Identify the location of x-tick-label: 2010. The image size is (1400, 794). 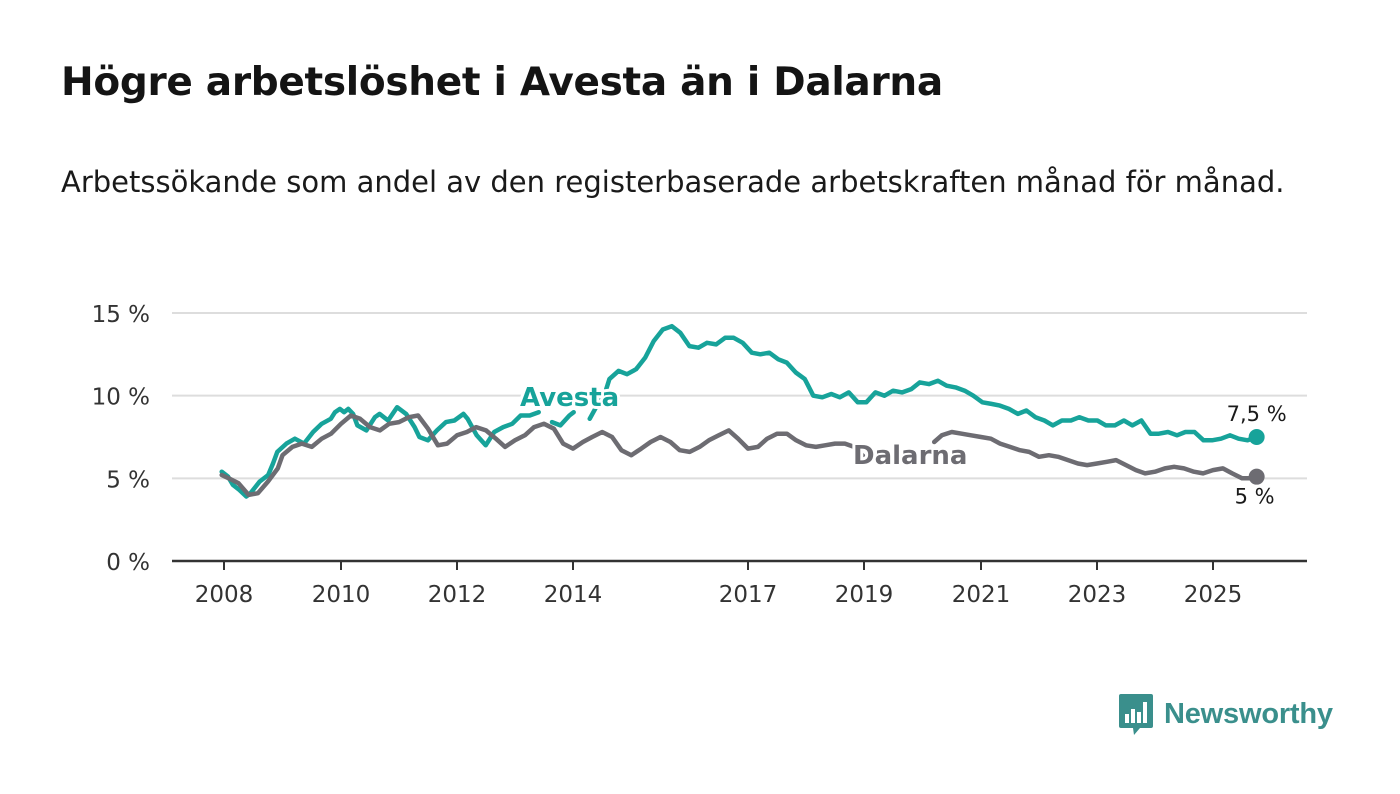
(341, 595).